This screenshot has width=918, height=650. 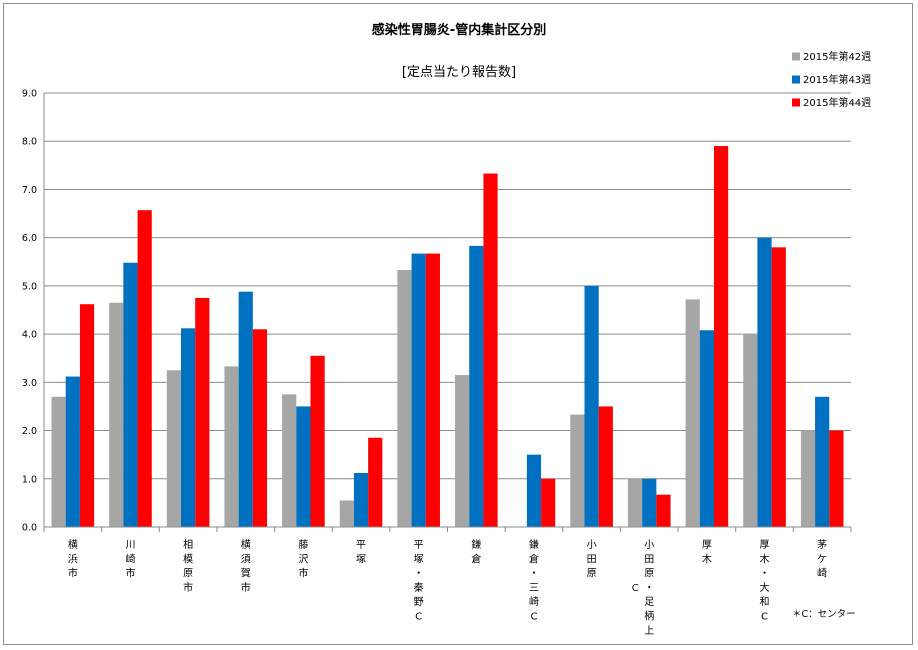 I want to click on y-tick-label: 4.0, so click(x=29, y=335).